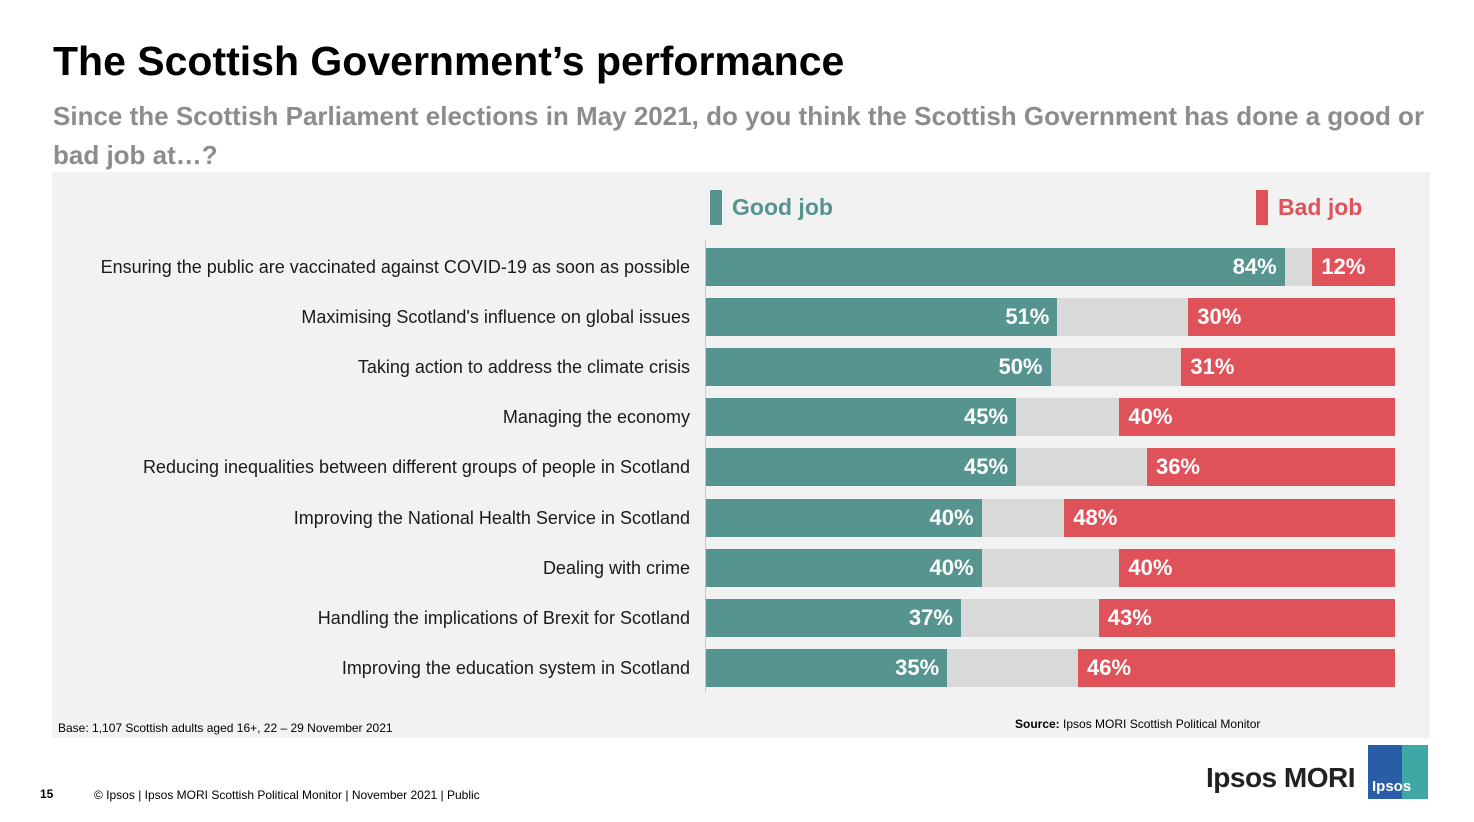 This screenshot has width=1474, height=822. I want to click on good-job-value: 50%, so click(1020, 367).